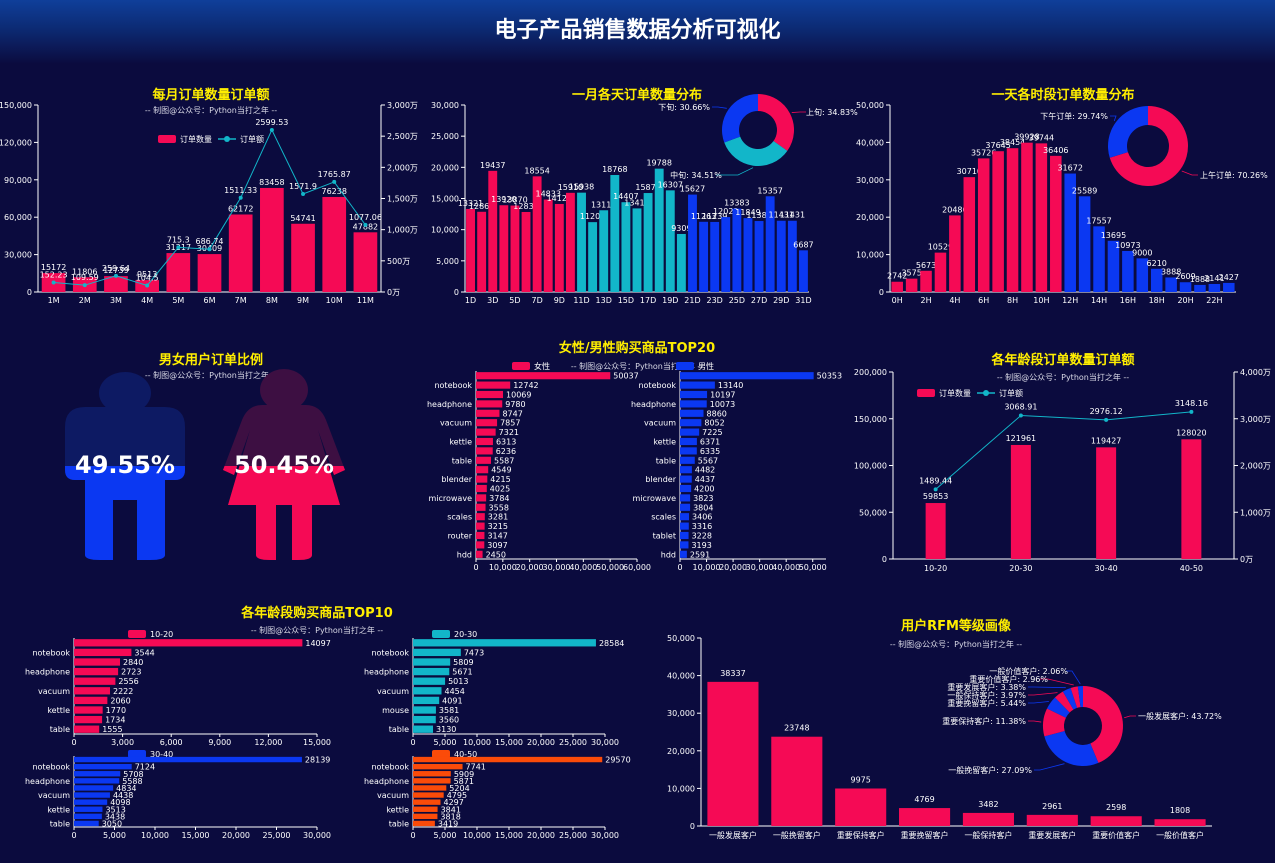  What do you see at coordinates (210, 95) in the screenshot?
I see `monthly-title: 每月订单数量订单额` at bounding box center [210, 95].